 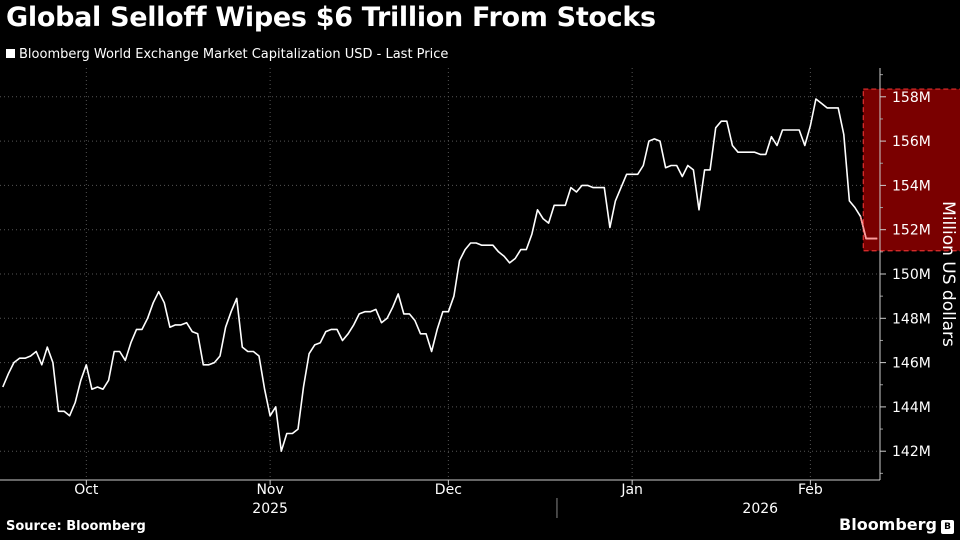 I want to click on x-tick-label: Feb, so click(x=810, y=490).